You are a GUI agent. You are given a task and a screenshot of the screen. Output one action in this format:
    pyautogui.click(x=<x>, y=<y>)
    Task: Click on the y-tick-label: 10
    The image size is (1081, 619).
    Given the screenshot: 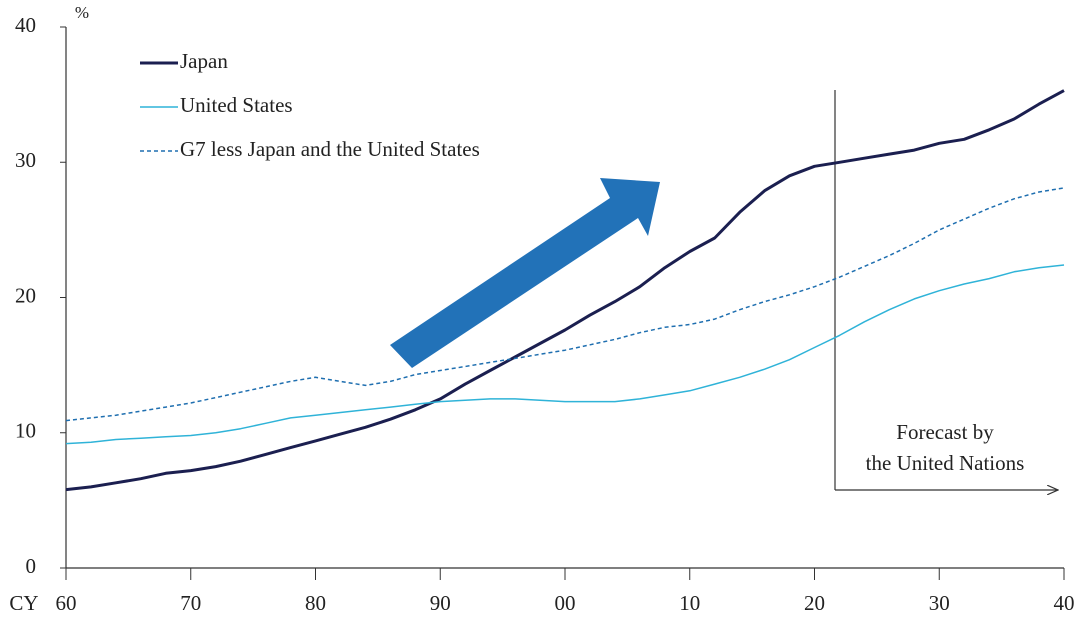 What is the action you would take?
    pyautogui.click(x=25, y=431)
    